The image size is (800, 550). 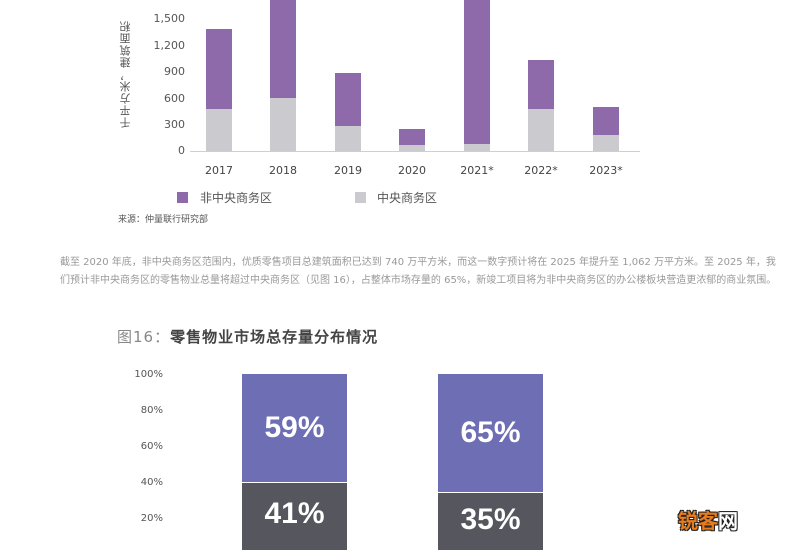 What do you see at coordinates (151, 410) in the screenshot?
I see `y-tick: 80%` at bounding box center [151, 410].